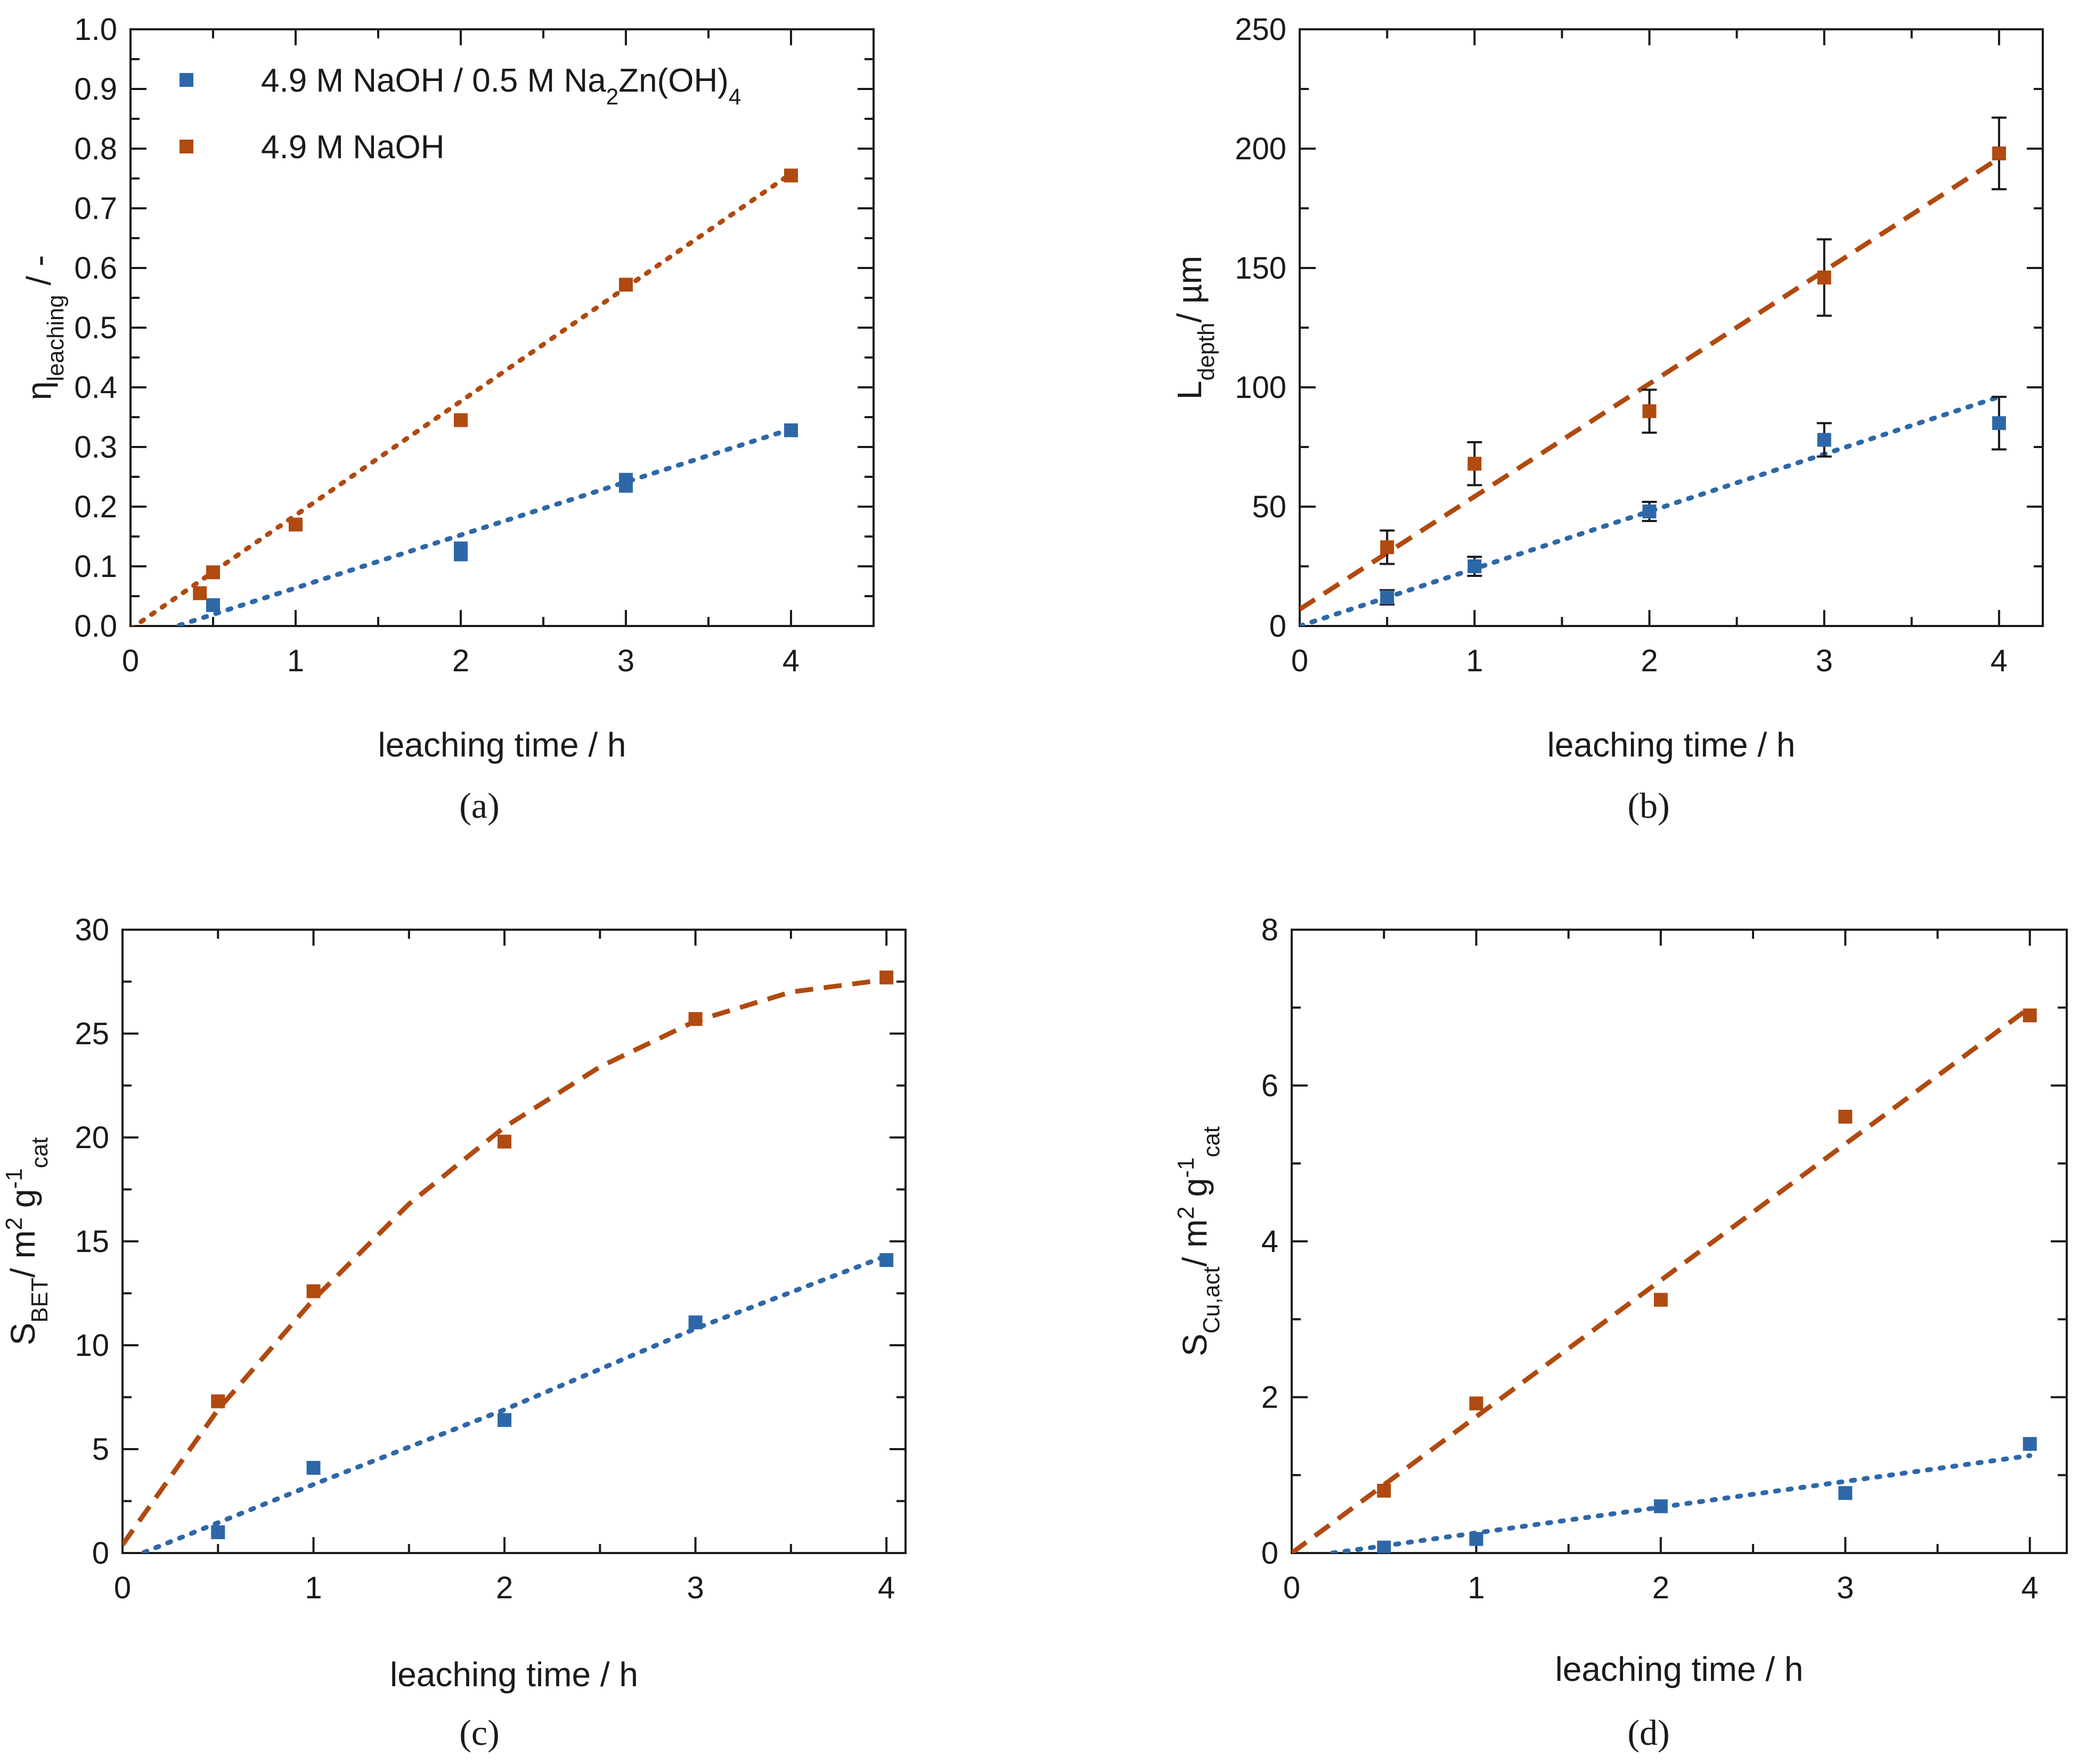 This screenshot has width=2079, height=1764. What do you see at coordinates (39, 275) in the screenshot?
I see `label-part: / -` at bounding box center [39, 275].